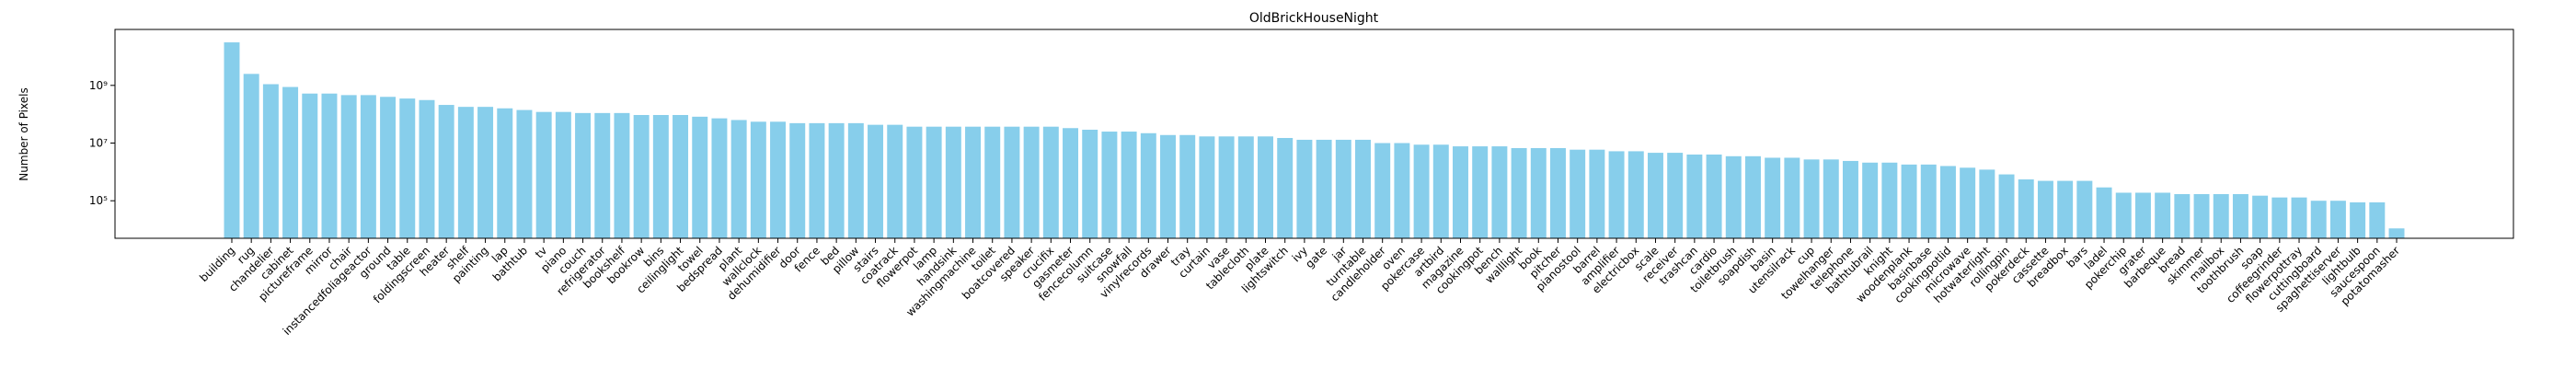 The width and height of the screenshot is (2576, 368). I want to click on y-axis-label: Number of Pixels, so click(23, 133).